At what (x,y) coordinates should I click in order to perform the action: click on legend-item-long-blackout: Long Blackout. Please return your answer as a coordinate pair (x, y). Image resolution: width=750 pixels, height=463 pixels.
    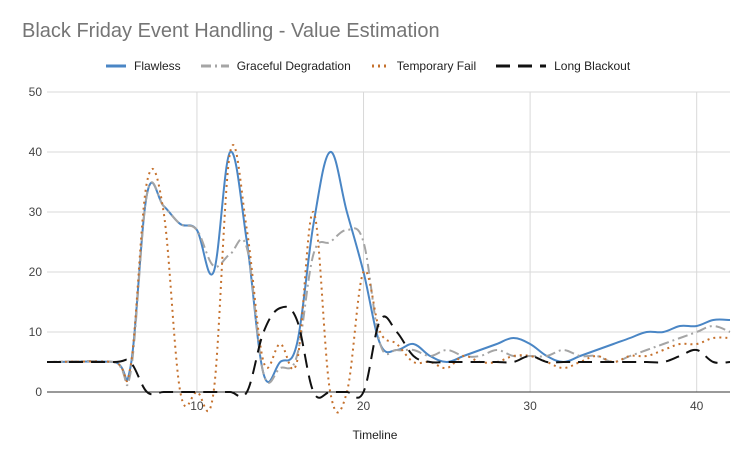
    Looking at the image, I should click on (563, 66).